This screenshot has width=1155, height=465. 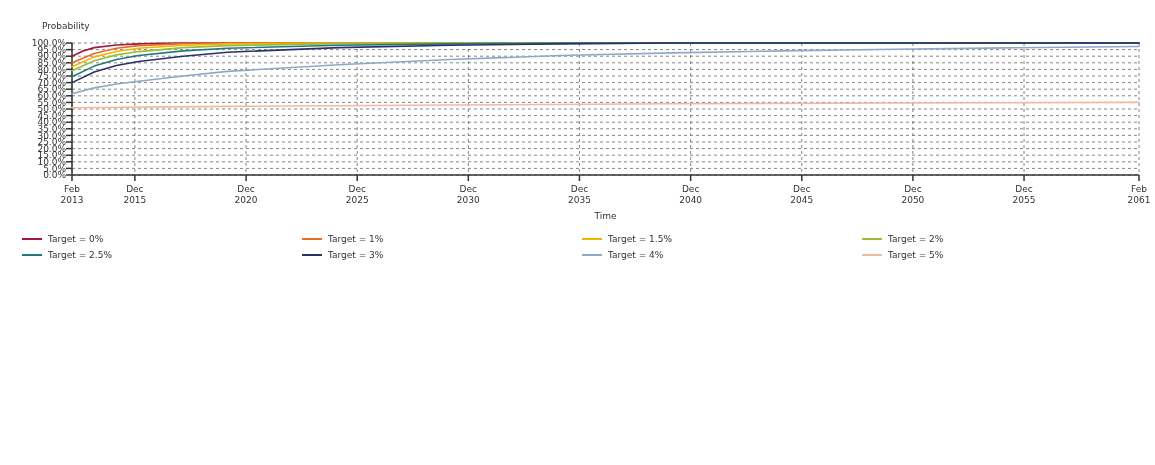 I want to click on legend-label: Target = 0%, so click(x=75, y=239).